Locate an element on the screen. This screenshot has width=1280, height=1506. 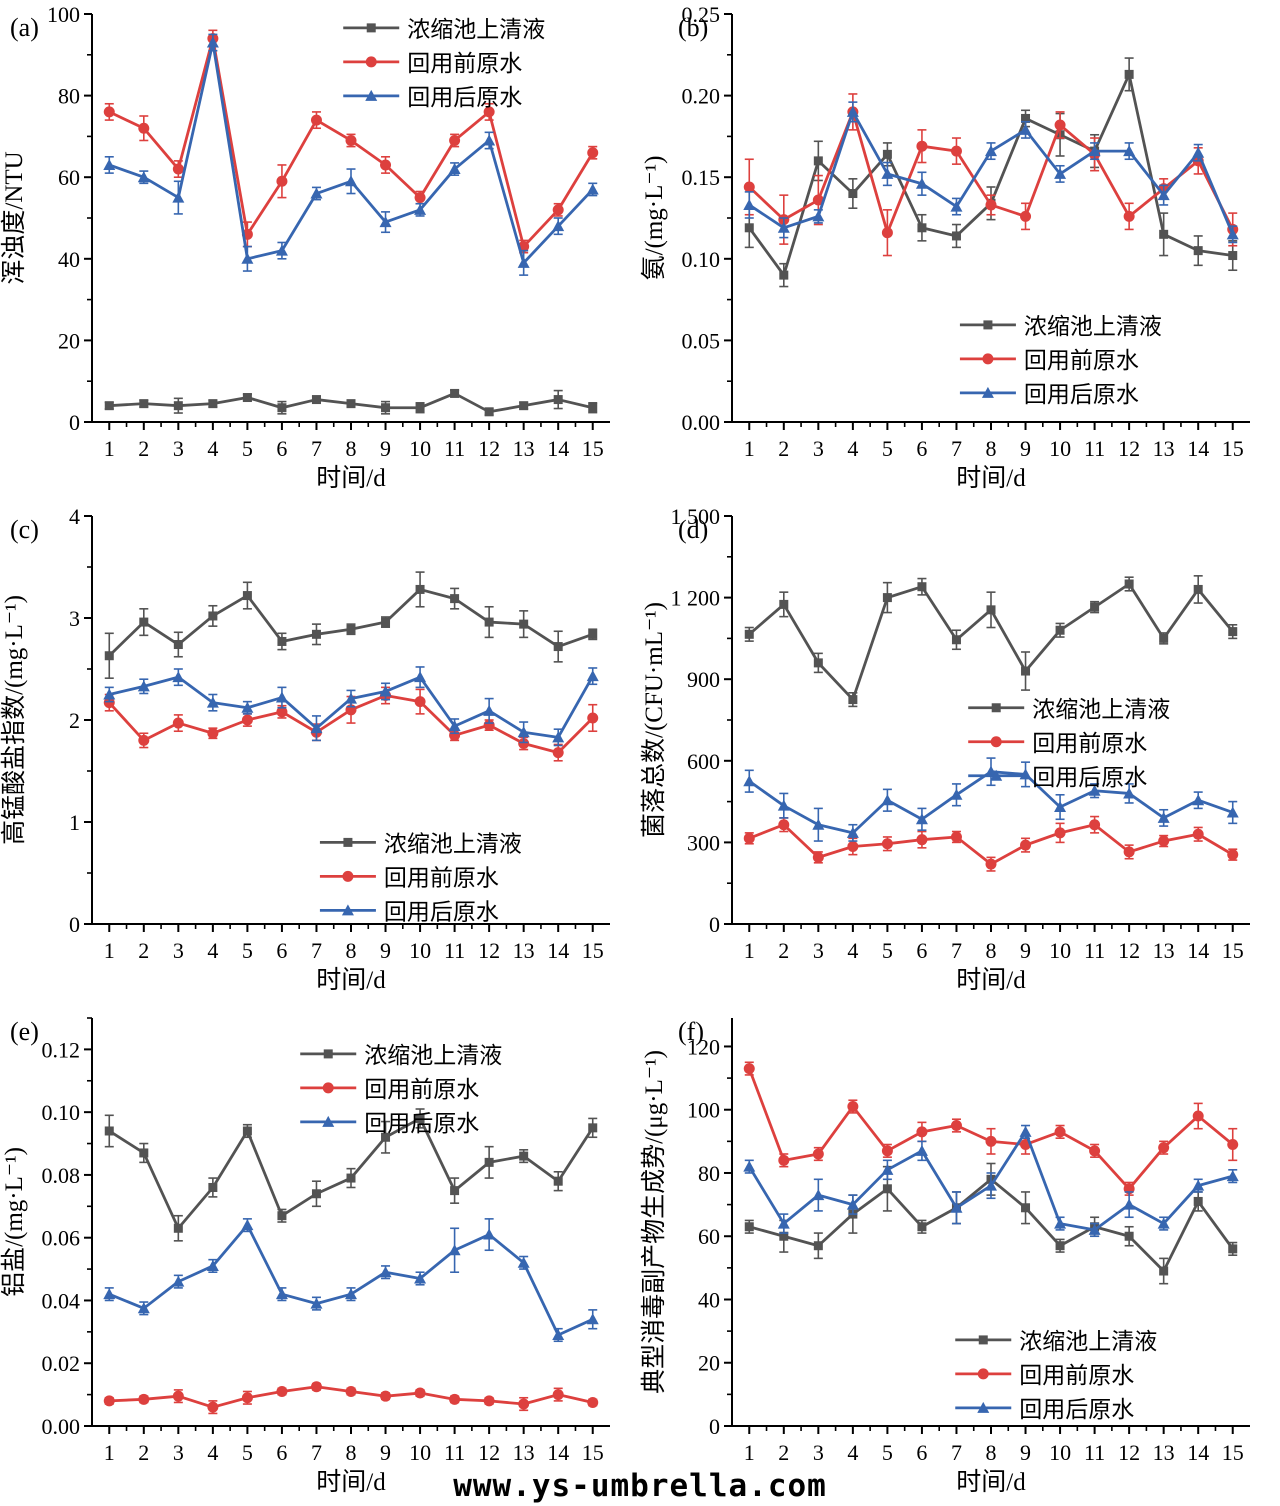
x-tick-label: 14 is located at coordinates (558, 448).